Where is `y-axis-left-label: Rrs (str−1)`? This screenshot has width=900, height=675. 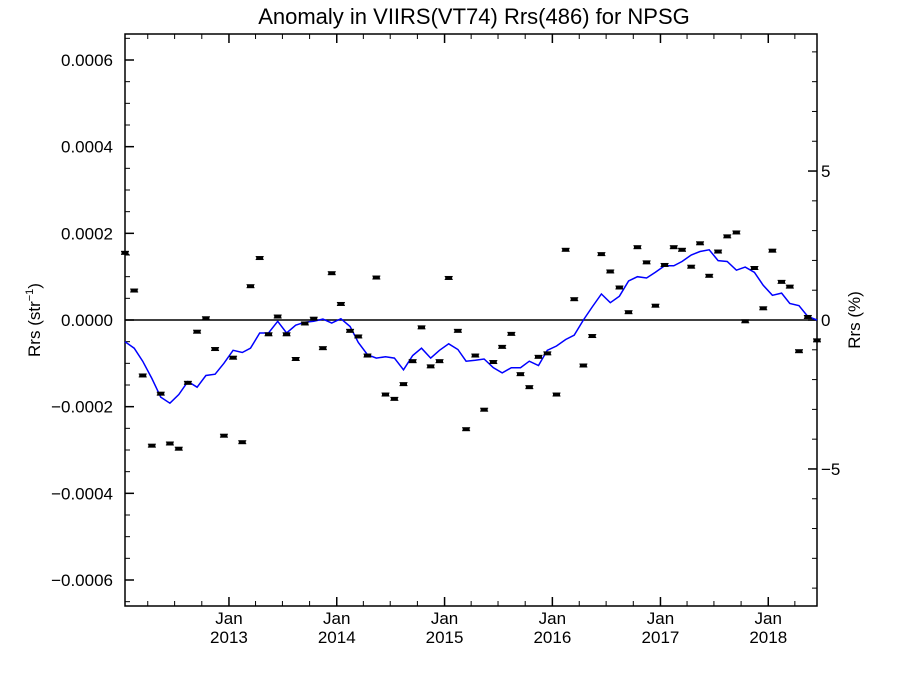
y-axis-left-label: Rrs (str−1) is located at coordinates (34, 320).